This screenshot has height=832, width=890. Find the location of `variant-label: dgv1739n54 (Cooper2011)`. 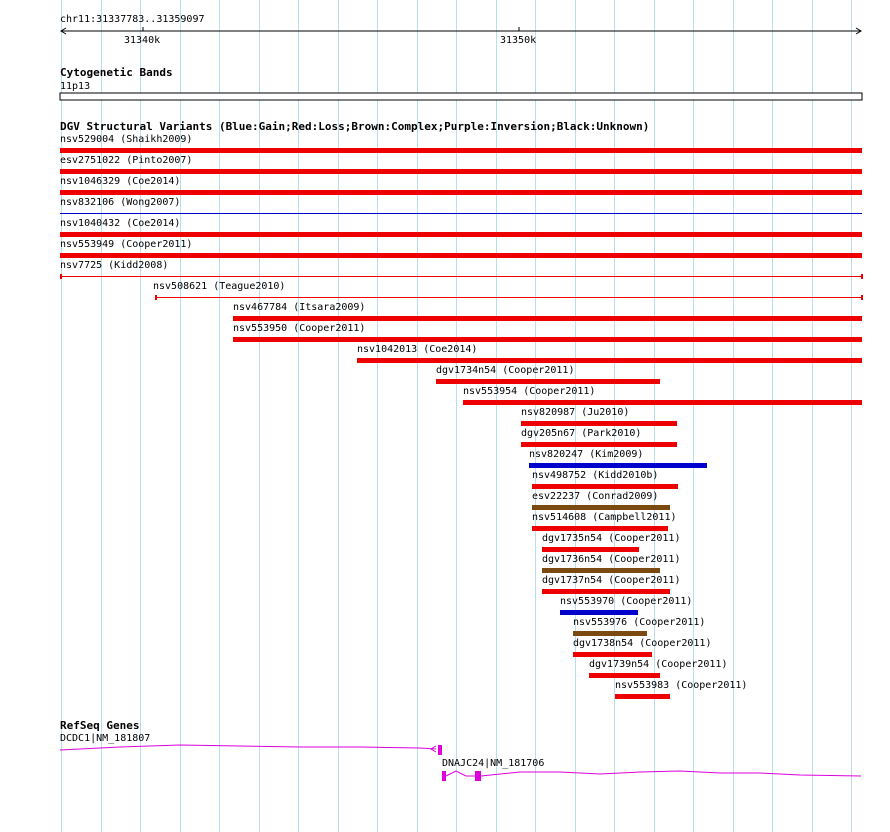

variant-label: dgv1739n54 (Cooper2011) is located at coordinates (658, 664).